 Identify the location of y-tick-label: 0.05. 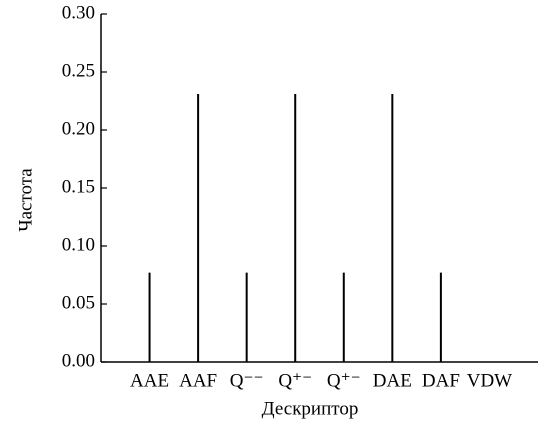
(78, 302).